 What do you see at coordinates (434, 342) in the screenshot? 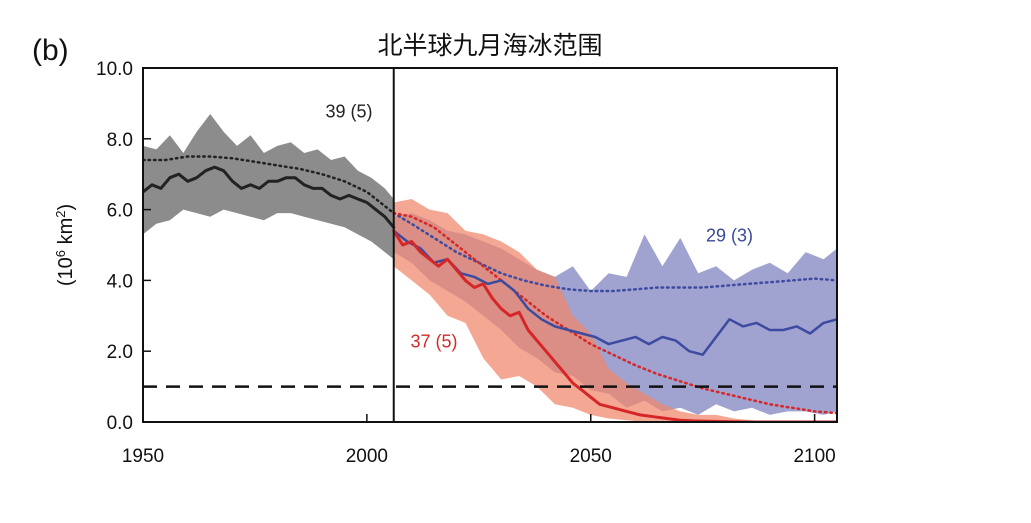
I see `annotation-label: 37 (5)` at bounding box center [434, 342].